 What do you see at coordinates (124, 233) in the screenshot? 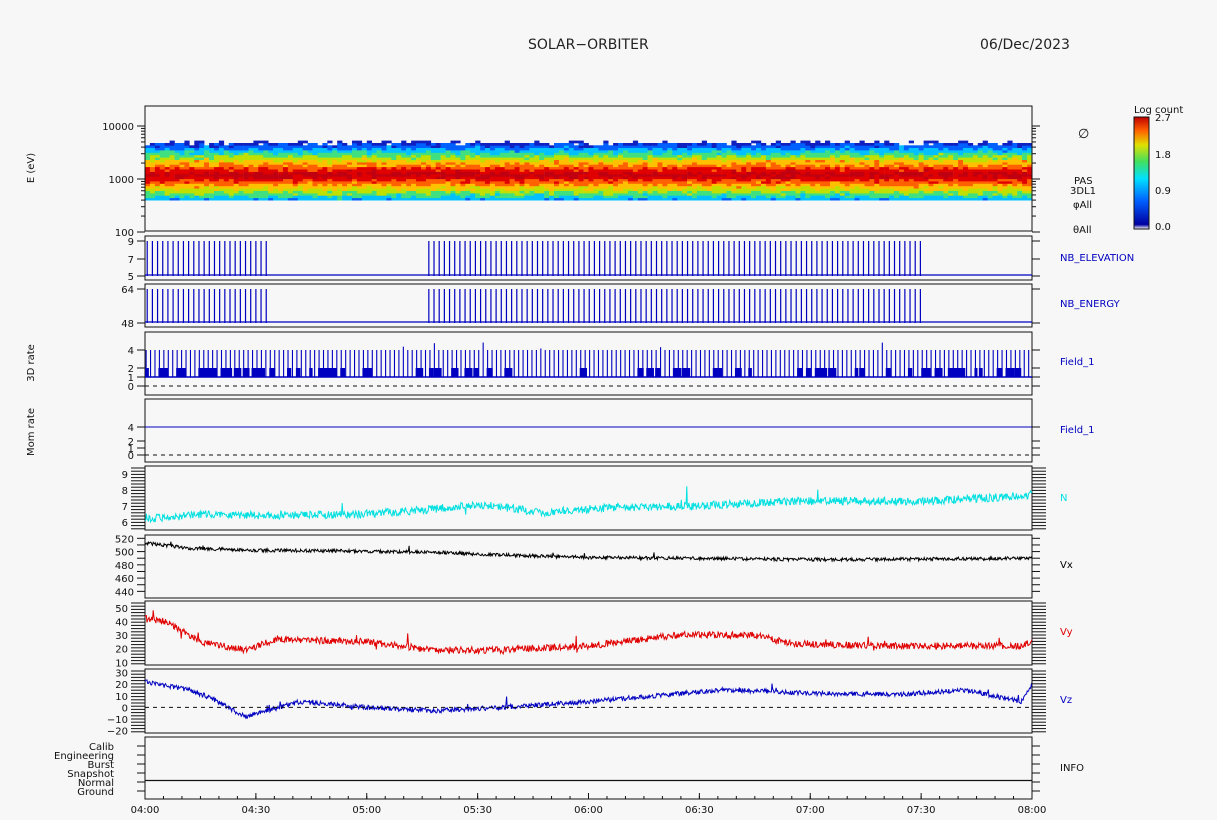
I see `spectrogram-ytick-label: 100` at bounding box center [124, 233].